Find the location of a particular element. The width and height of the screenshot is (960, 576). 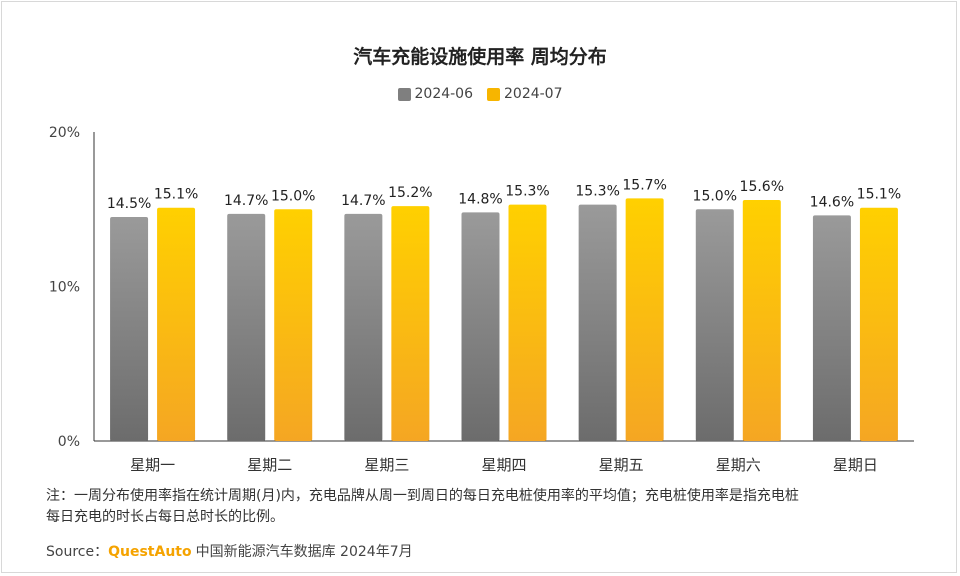

source-brand: QuestAuto is located at coordinates (150, 552).